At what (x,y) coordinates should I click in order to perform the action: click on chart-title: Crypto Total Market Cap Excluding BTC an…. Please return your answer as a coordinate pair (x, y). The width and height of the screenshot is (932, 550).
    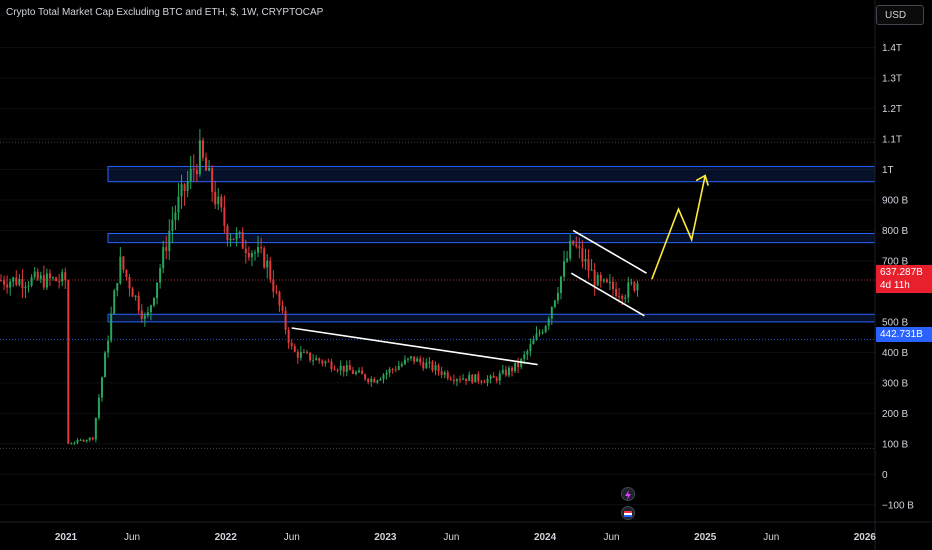
    Looking at the image, I should click on (165, 12).